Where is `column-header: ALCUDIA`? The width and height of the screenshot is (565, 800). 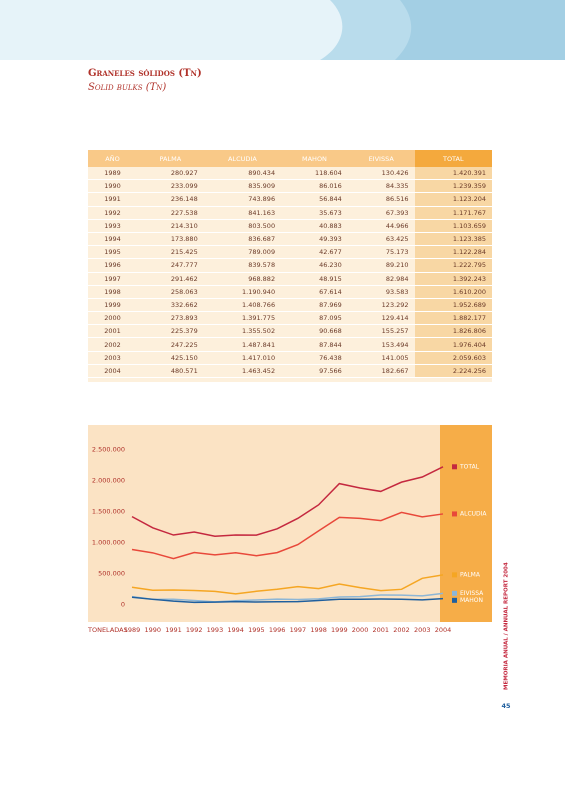
column-header: ALCUDIA is located at coordinates (242, 158).